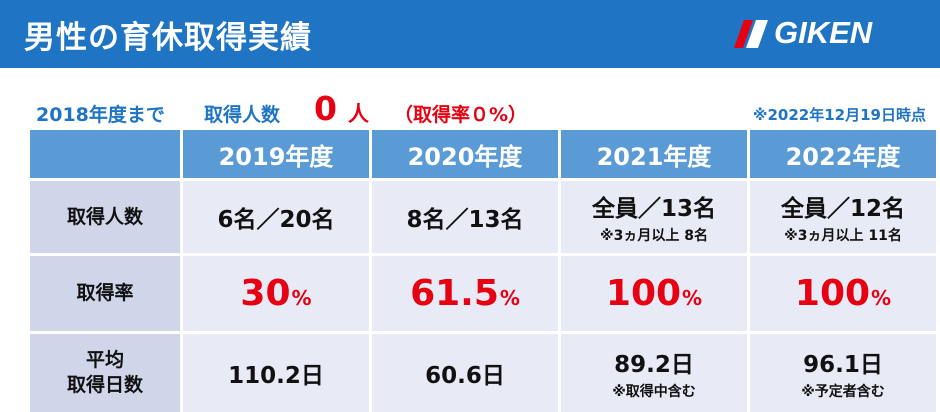  I want to click on cell-note: ※3ヵ月以上 8名, so click(654, 236).